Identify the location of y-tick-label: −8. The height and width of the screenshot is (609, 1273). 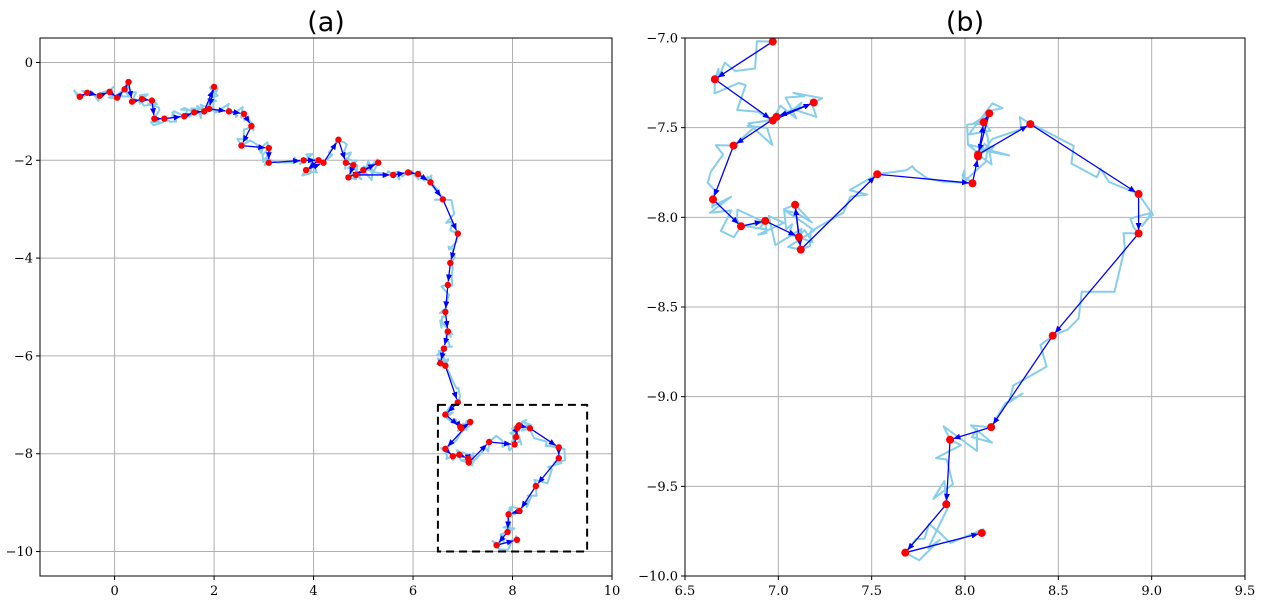
(23, 454).